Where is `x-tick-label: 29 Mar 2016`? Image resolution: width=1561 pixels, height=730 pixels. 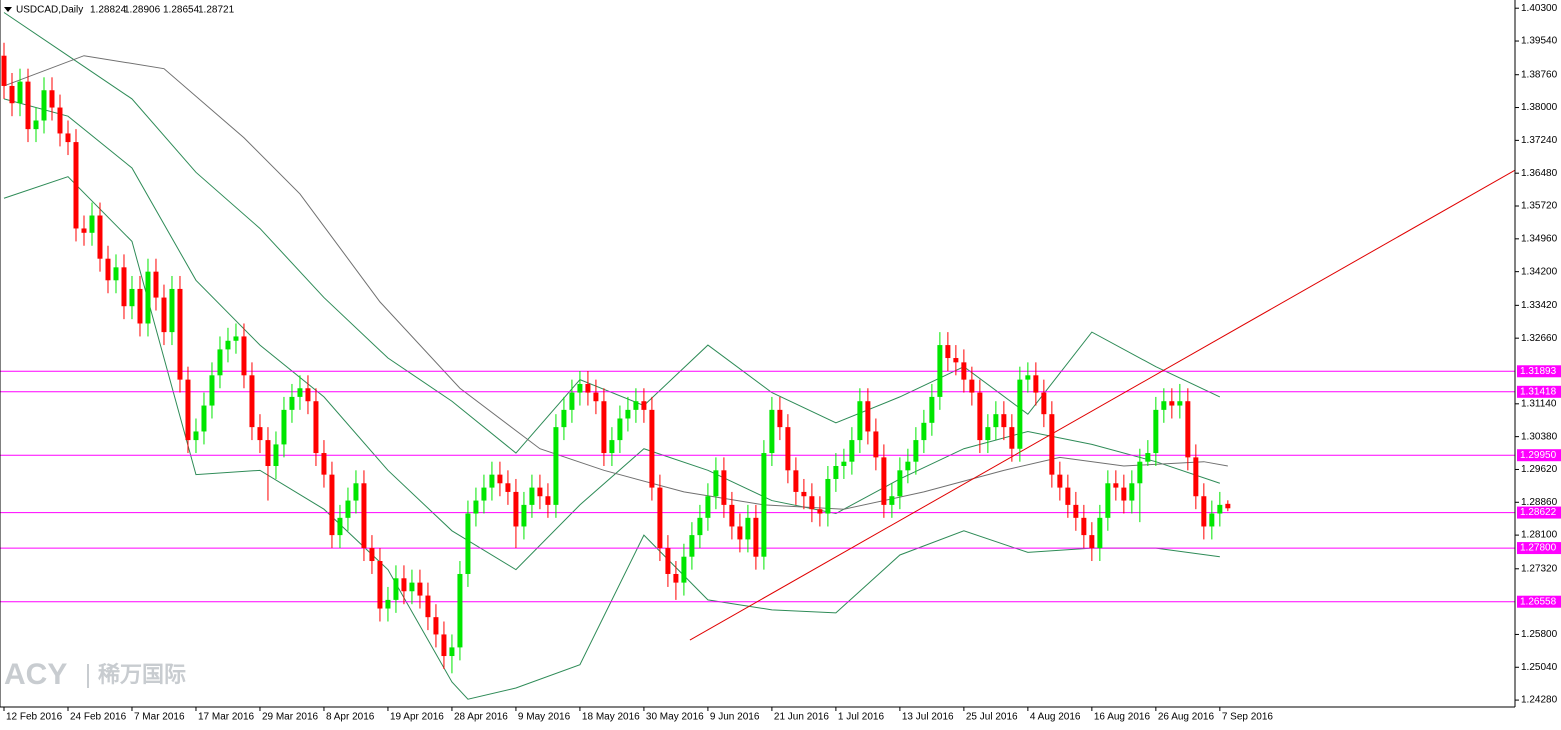 x-tick-label: 29 Mar 2016 is located at coordinates (290, 717).